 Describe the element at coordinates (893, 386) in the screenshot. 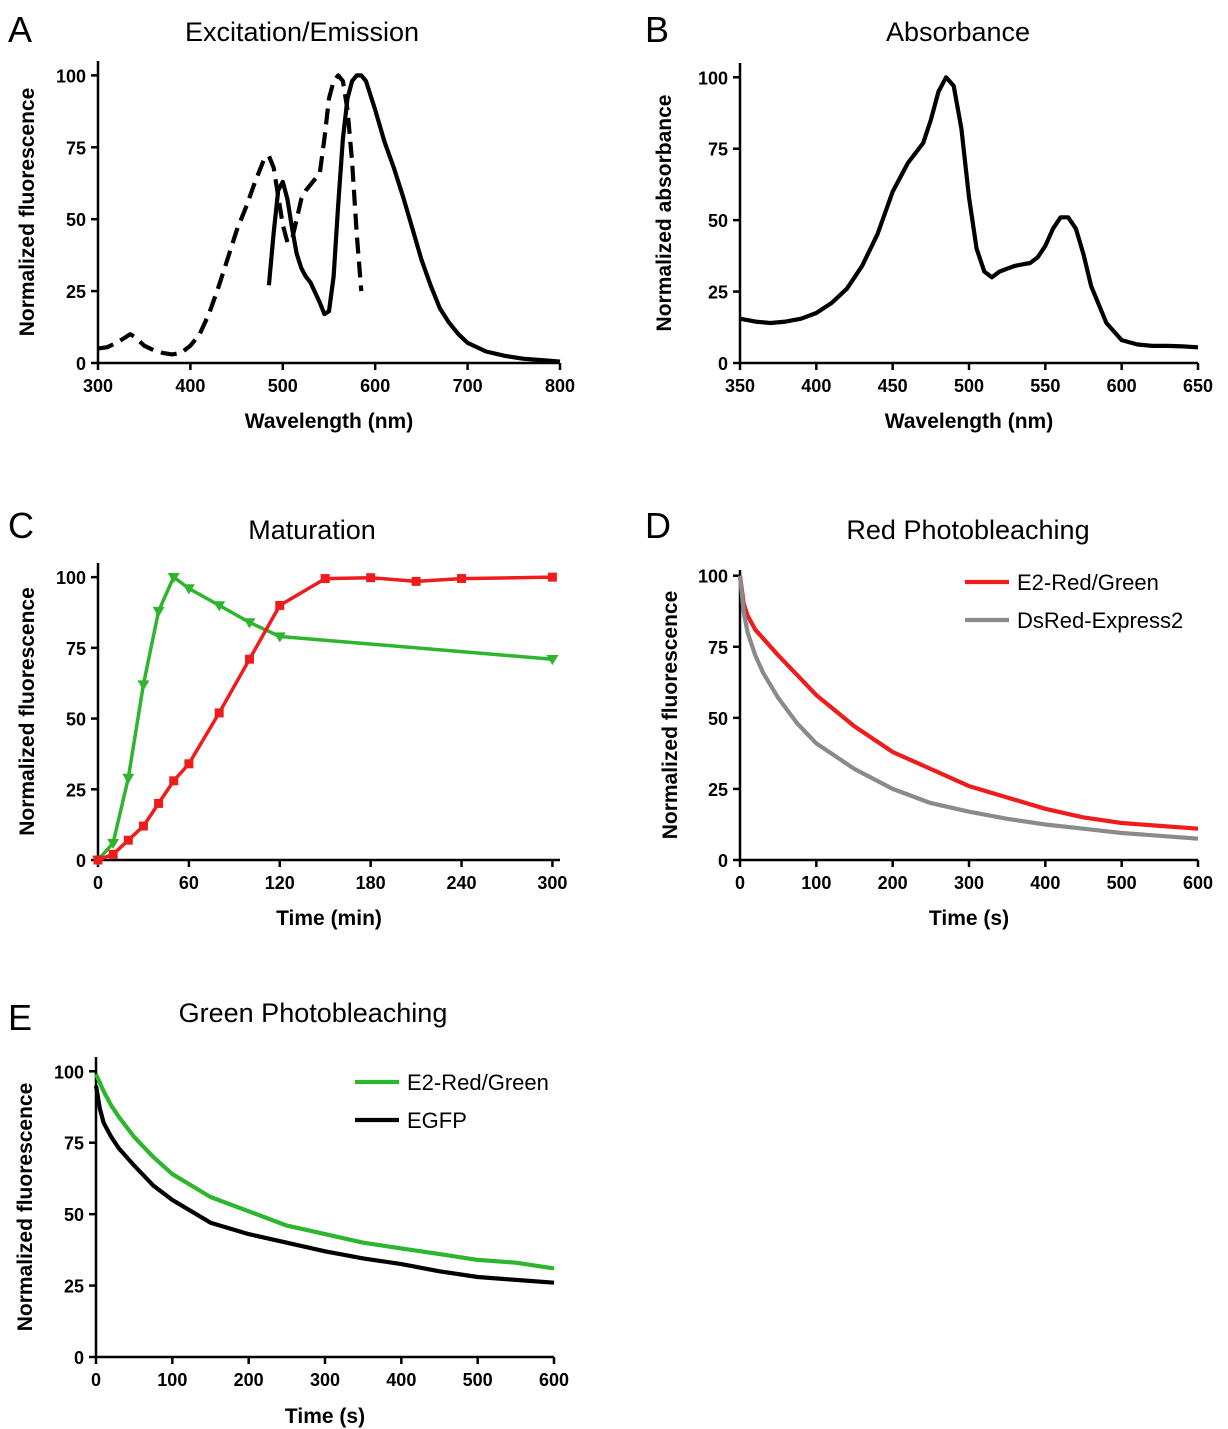

I see `x-tick-label: 450` at that location.